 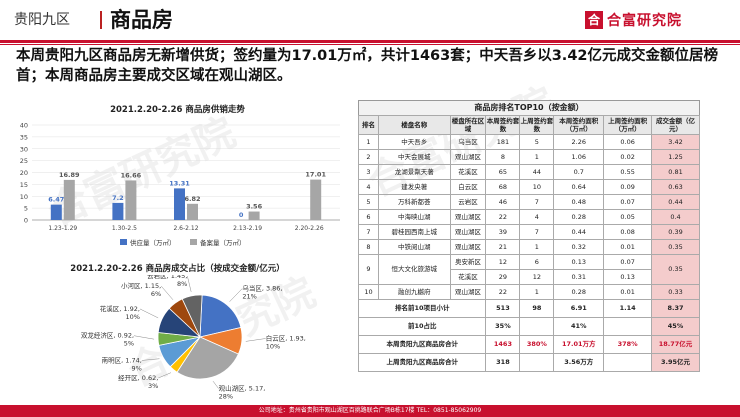 I want to click on table-cell: 0.02, so click(x=628, y=157).